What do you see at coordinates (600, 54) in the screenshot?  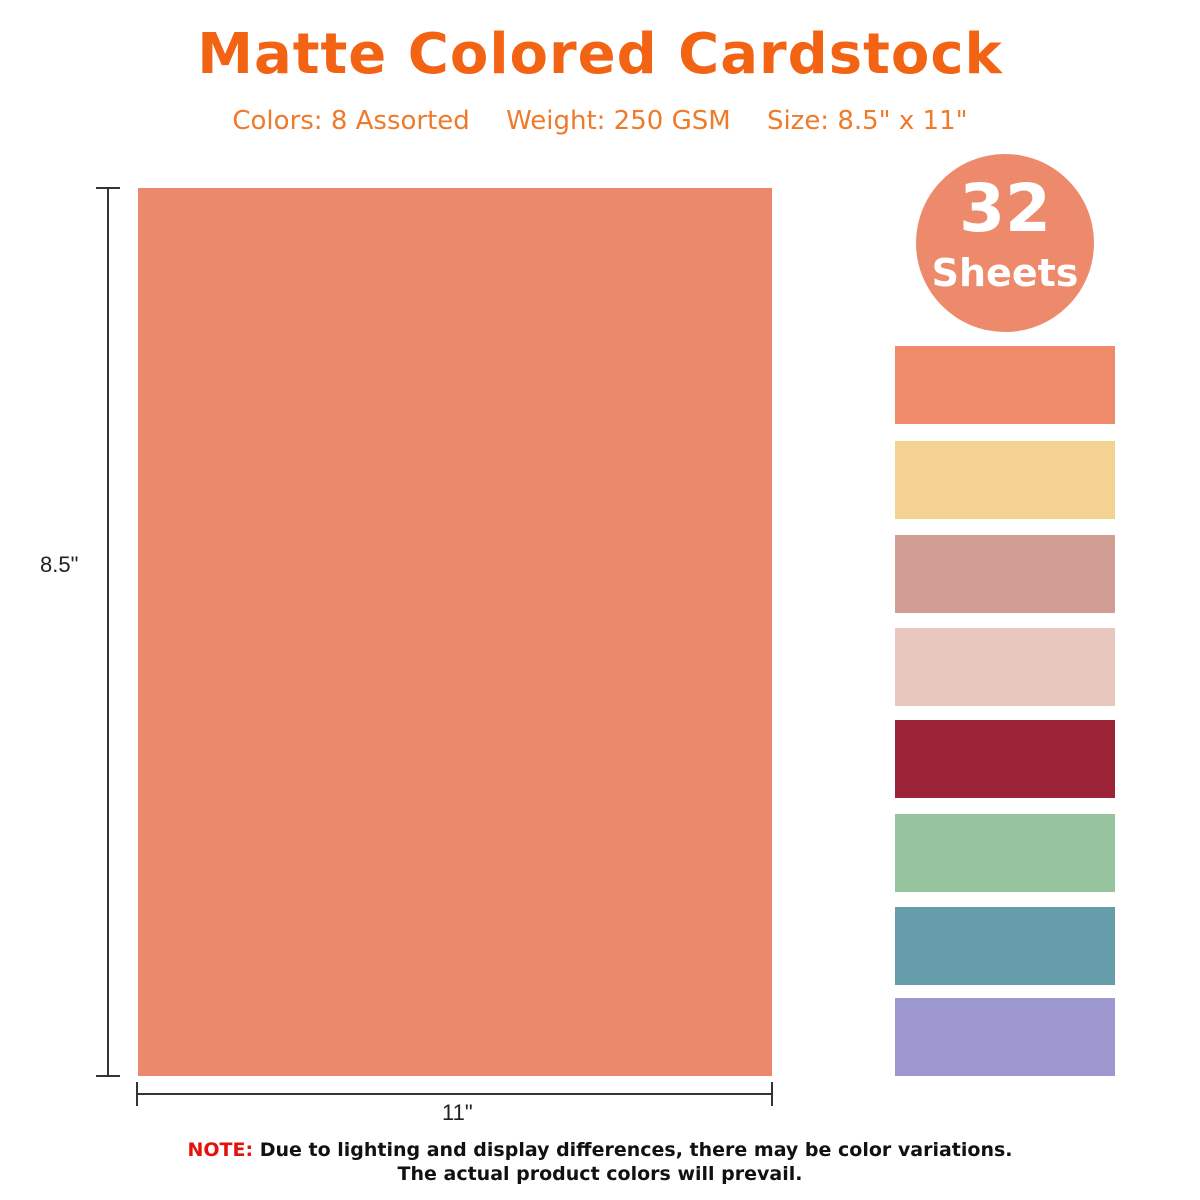 I see `page-title: Matte Colored Cardstock` at bounding box center [600, 54].